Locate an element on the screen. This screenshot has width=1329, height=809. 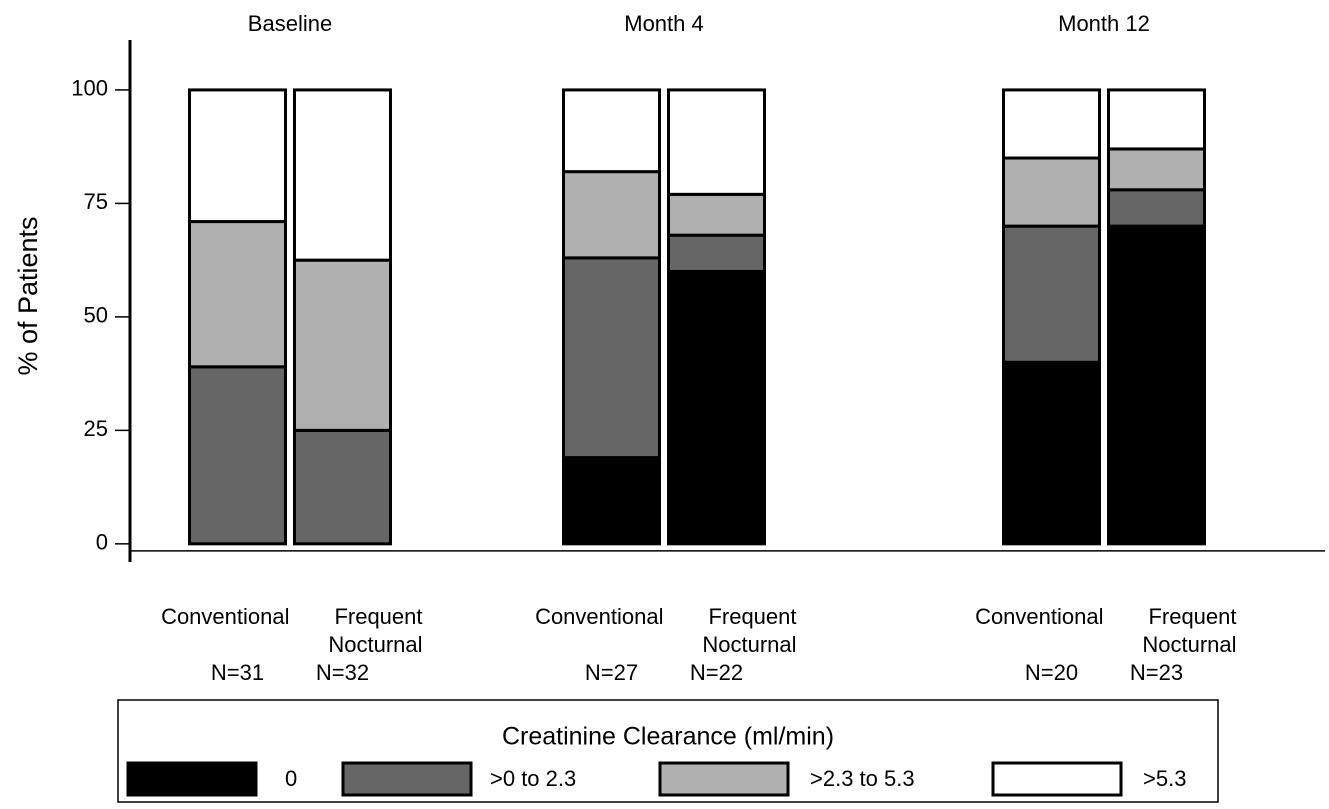
legend-label: 0 is located at coordinates (291, 778).